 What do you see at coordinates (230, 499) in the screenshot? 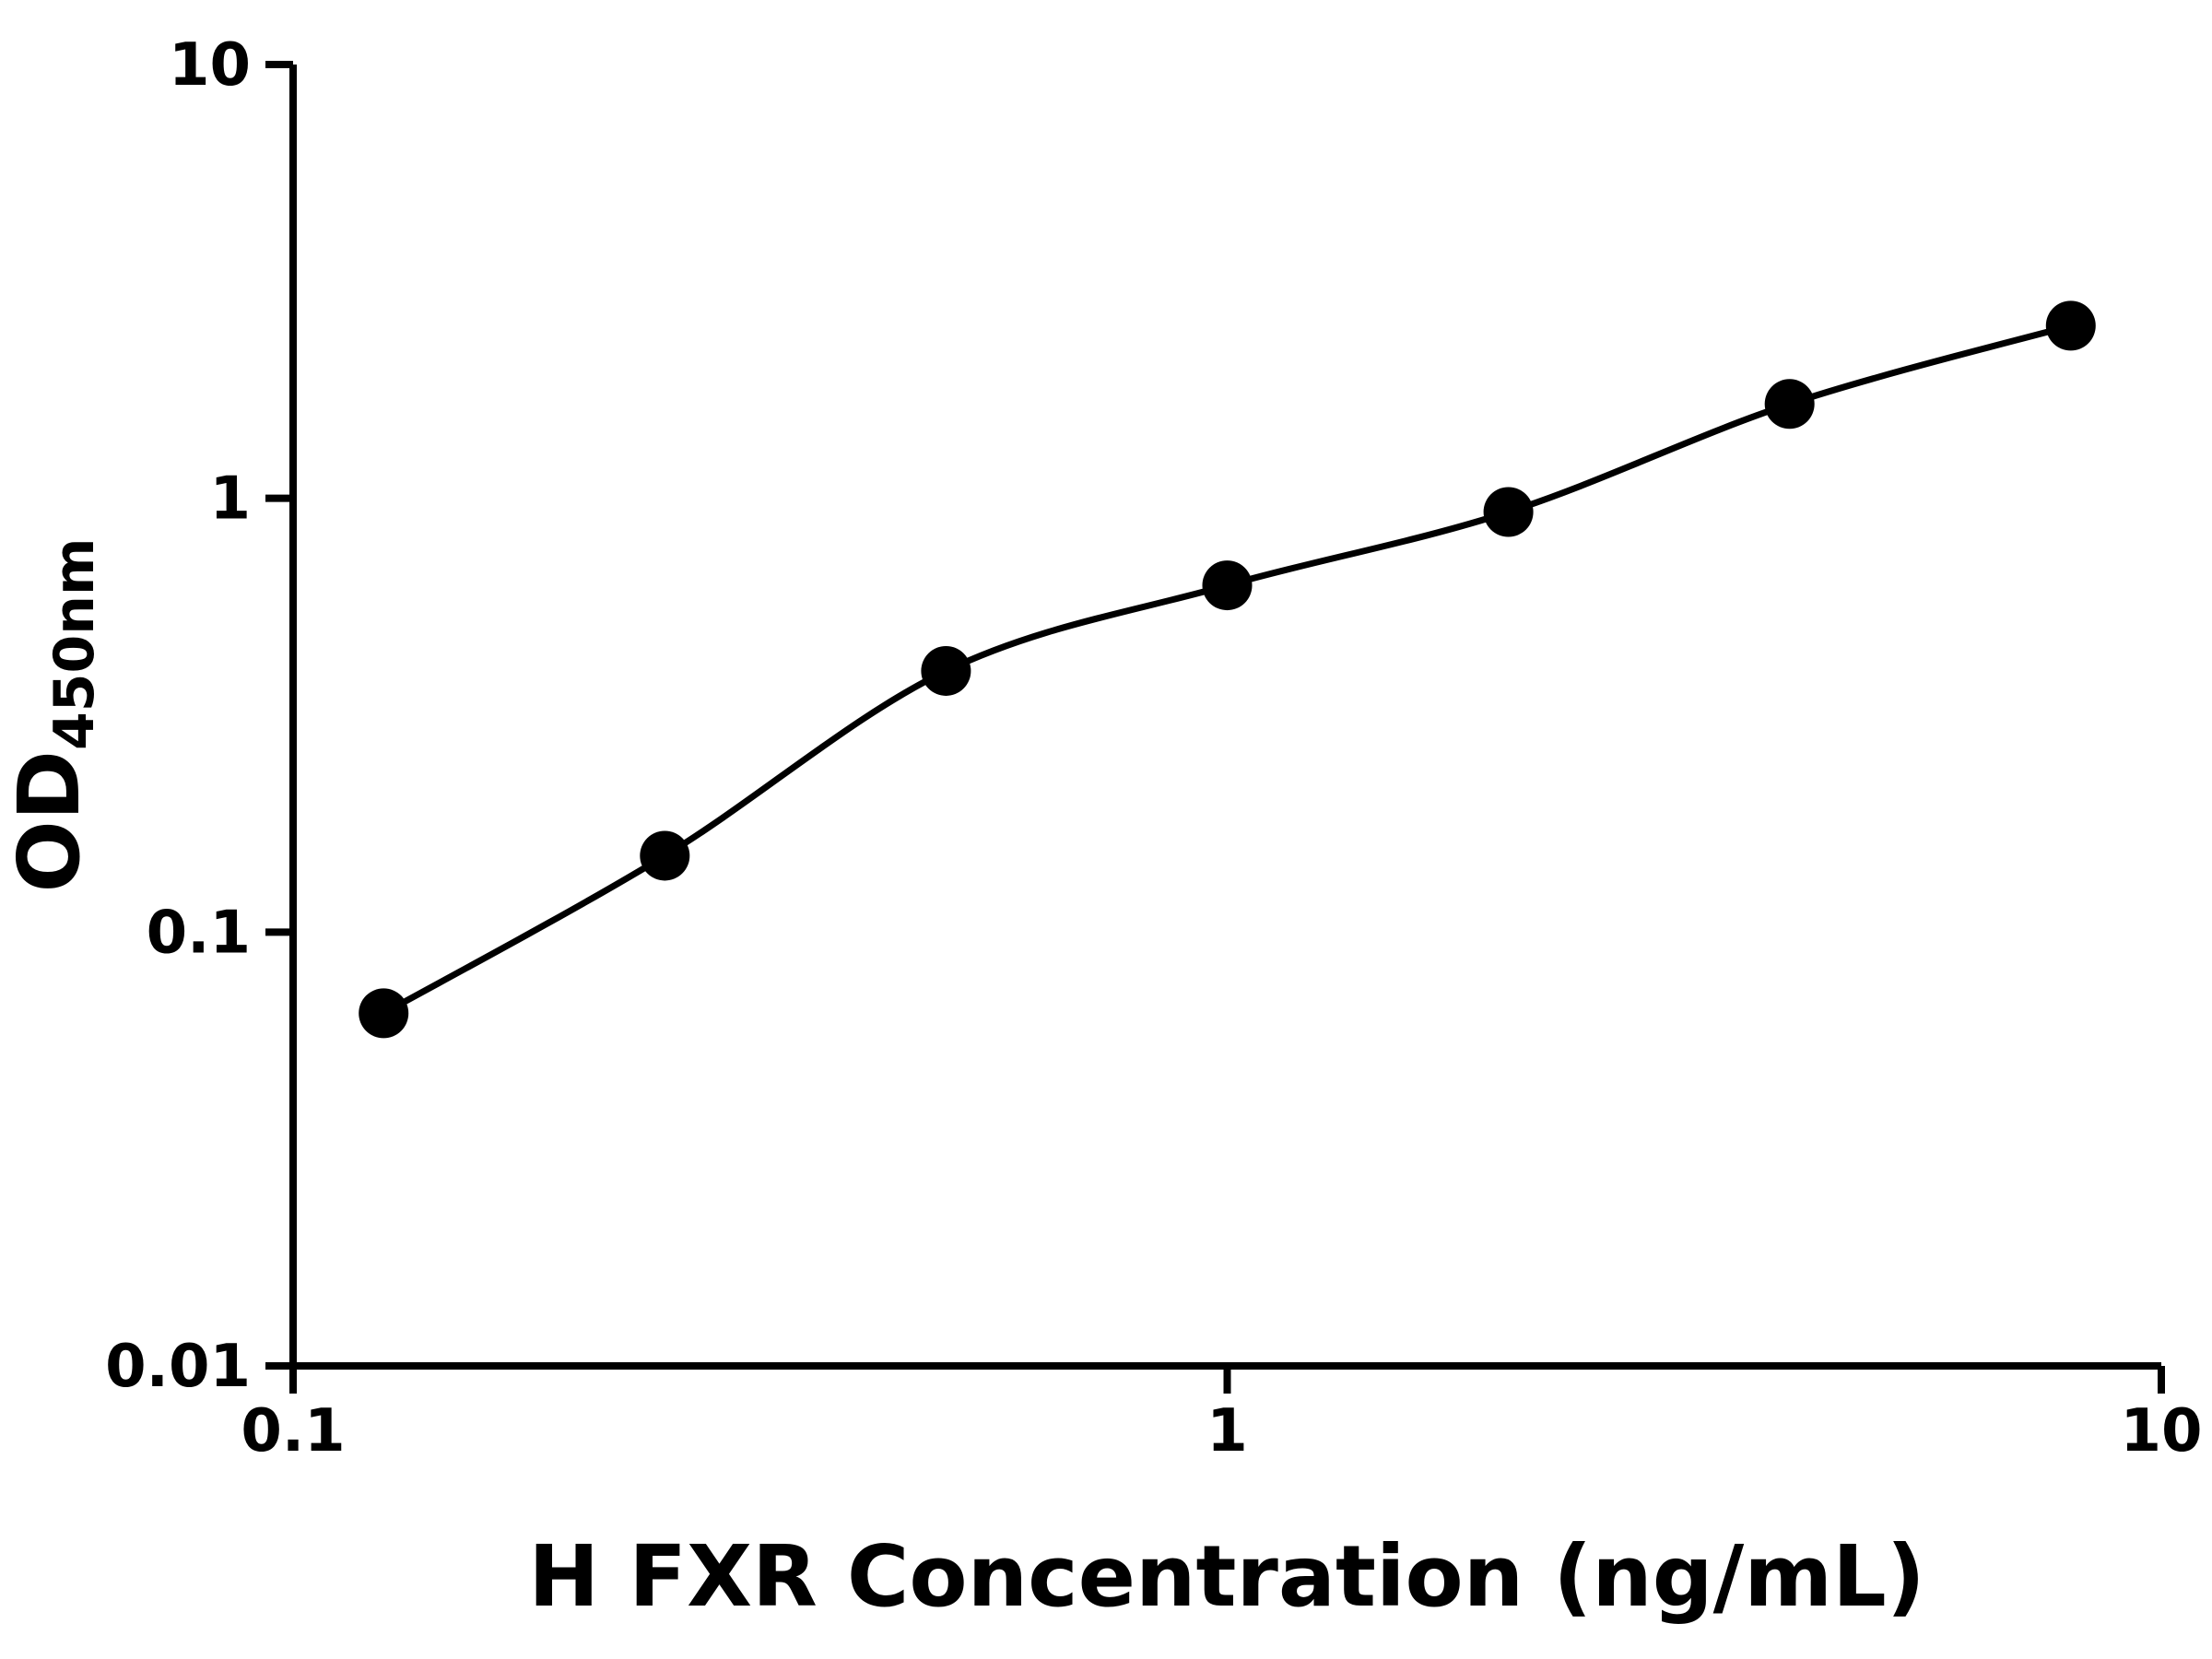
I see `y-tick-label: 1` at bounding box center [230, 499].